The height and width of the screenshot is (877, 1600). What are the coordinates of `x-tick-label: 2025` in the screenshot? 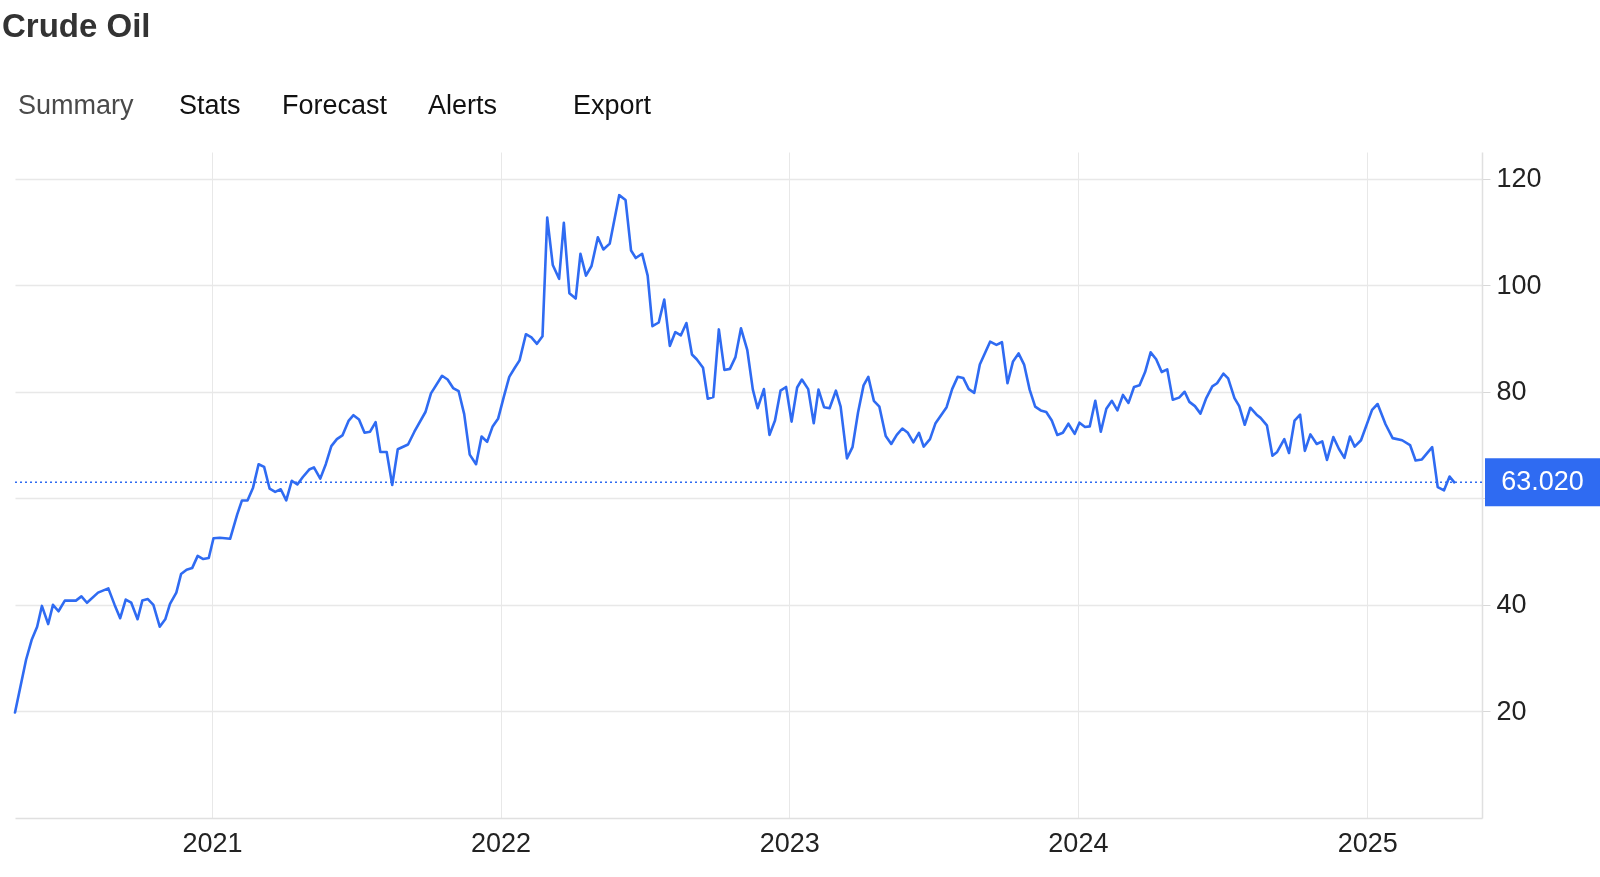 It's located at (1367, 842).